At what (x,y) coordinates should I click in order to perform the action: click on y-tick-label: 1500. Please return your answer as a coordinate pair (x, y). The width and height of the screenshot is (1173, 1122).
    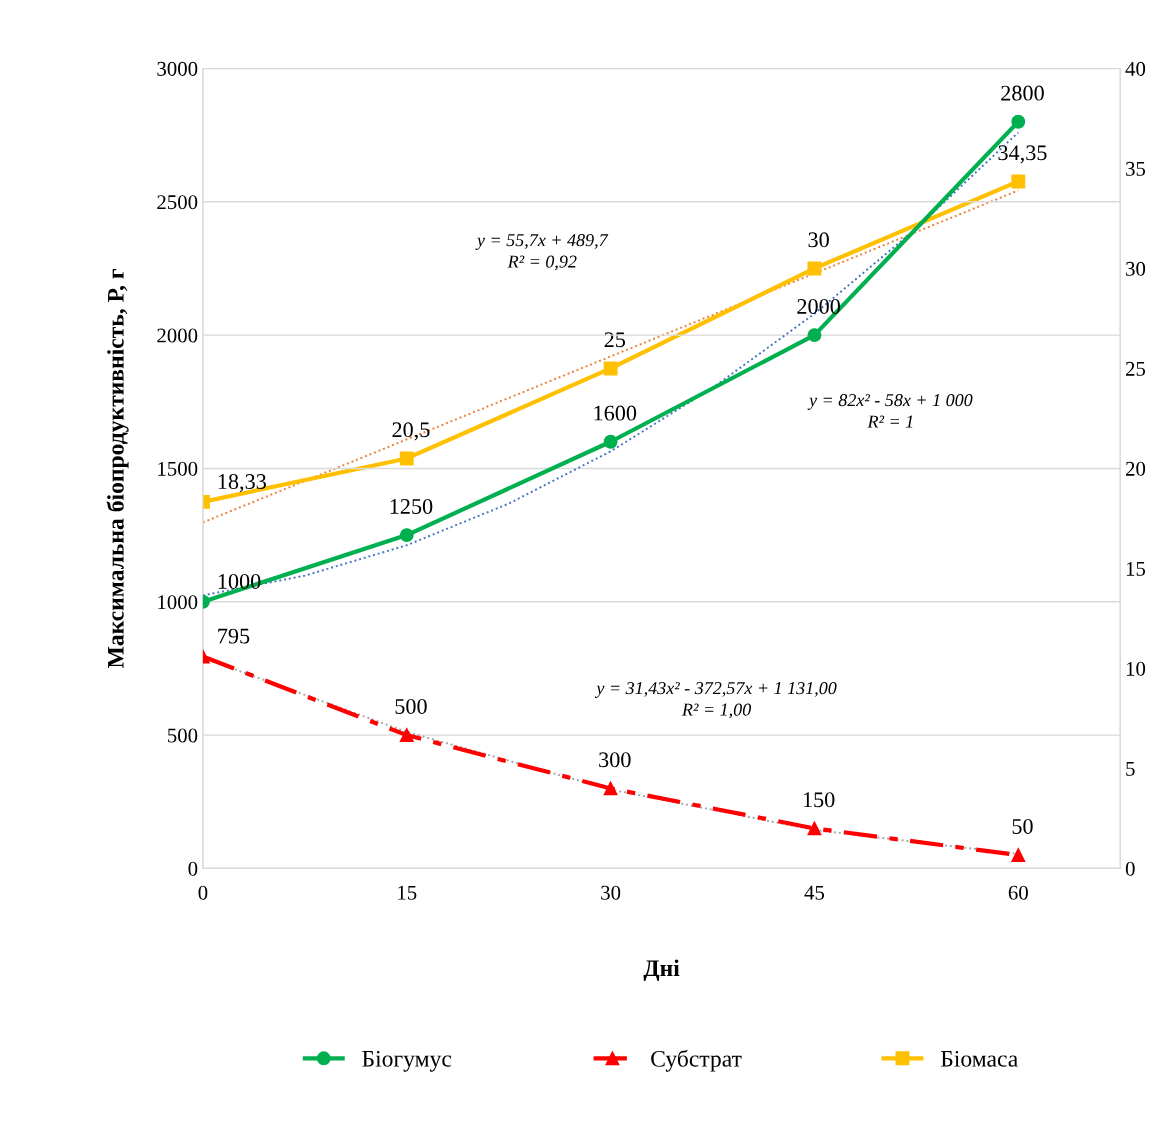
    Looking at the image, I should click on (178, 468).